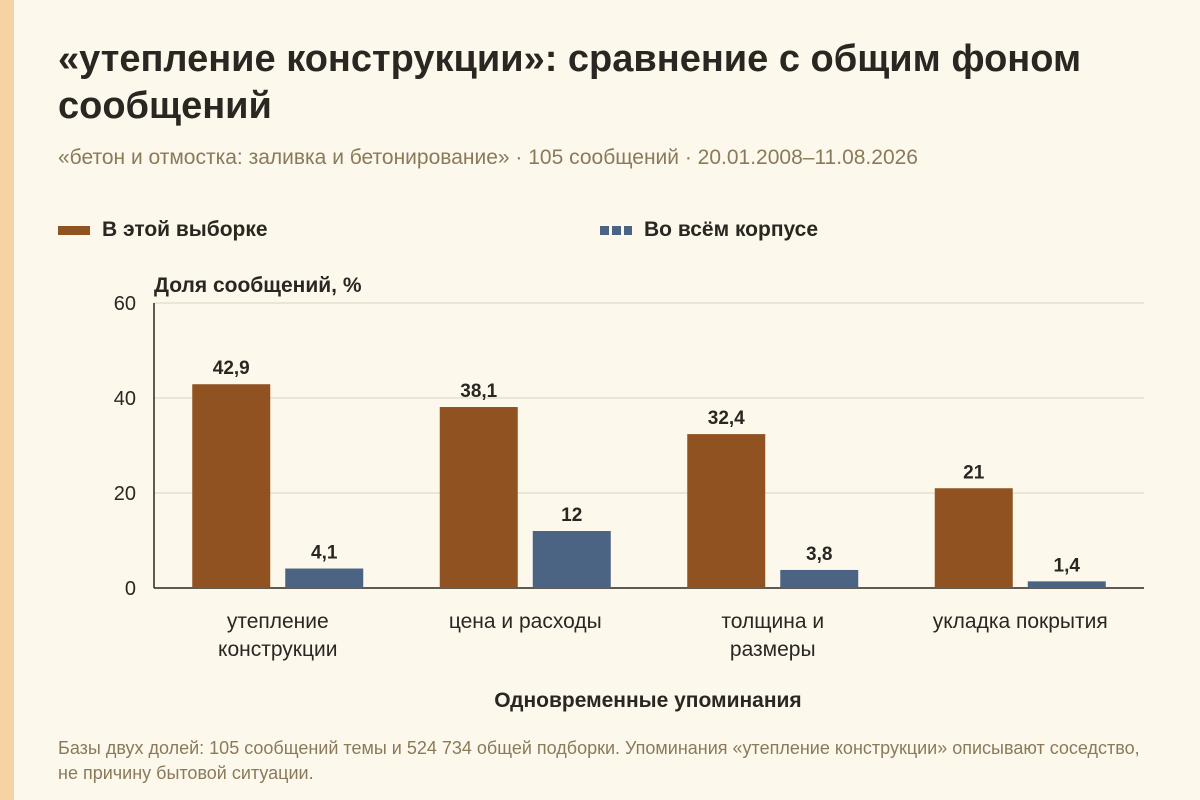  Describe the element at coordinates (7, 400) in the screenshot. I see `accent-stripe` at that location.